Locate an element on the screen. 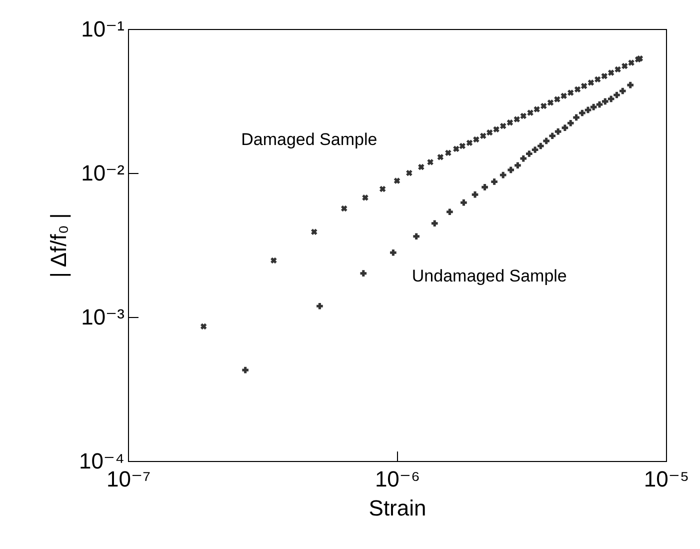 The width and height of the screenshot is (700, 549). x-tick-label: 10⁻⁶ is located at coordinates (397, 479).